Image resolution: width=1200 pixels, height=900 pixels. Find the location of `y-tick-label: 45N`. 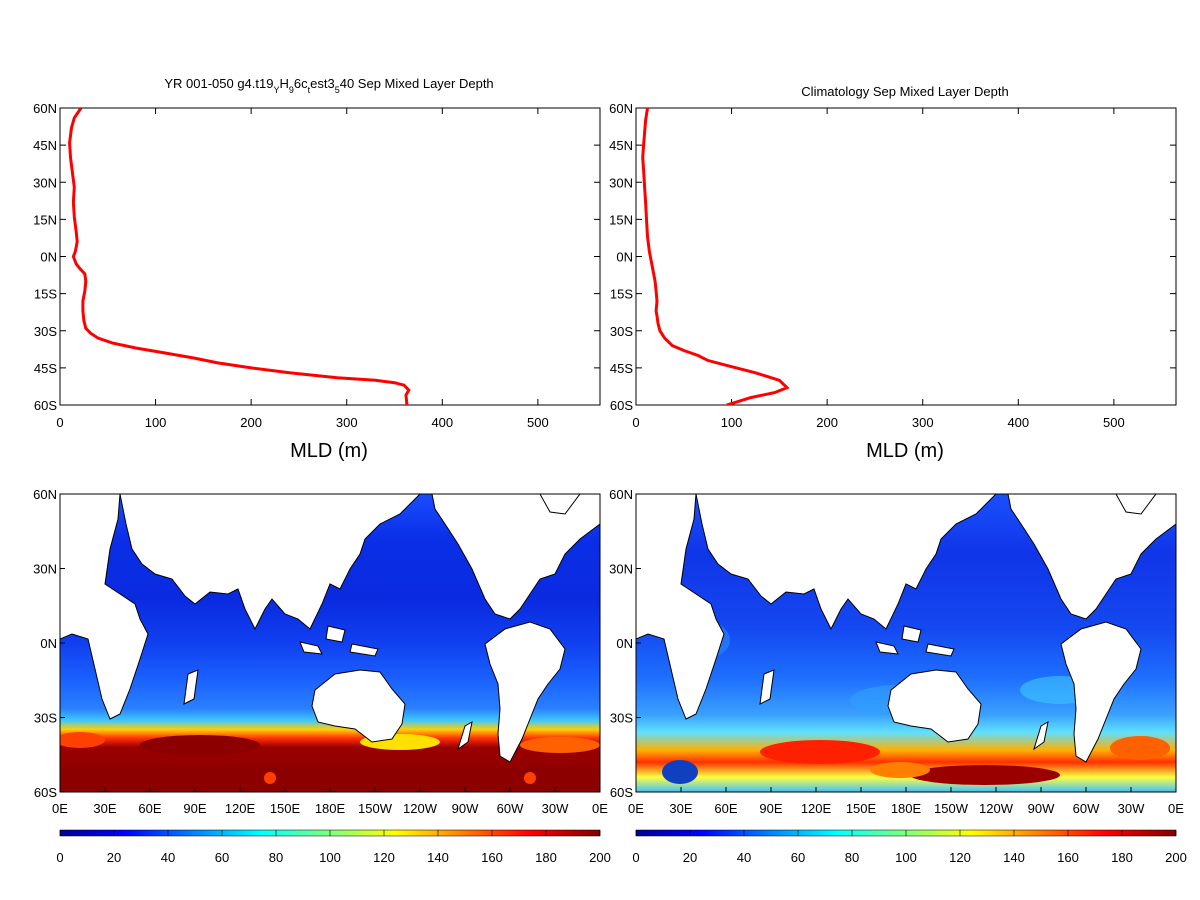

y-tick-label: 45N is located at coordinates (621, 145).